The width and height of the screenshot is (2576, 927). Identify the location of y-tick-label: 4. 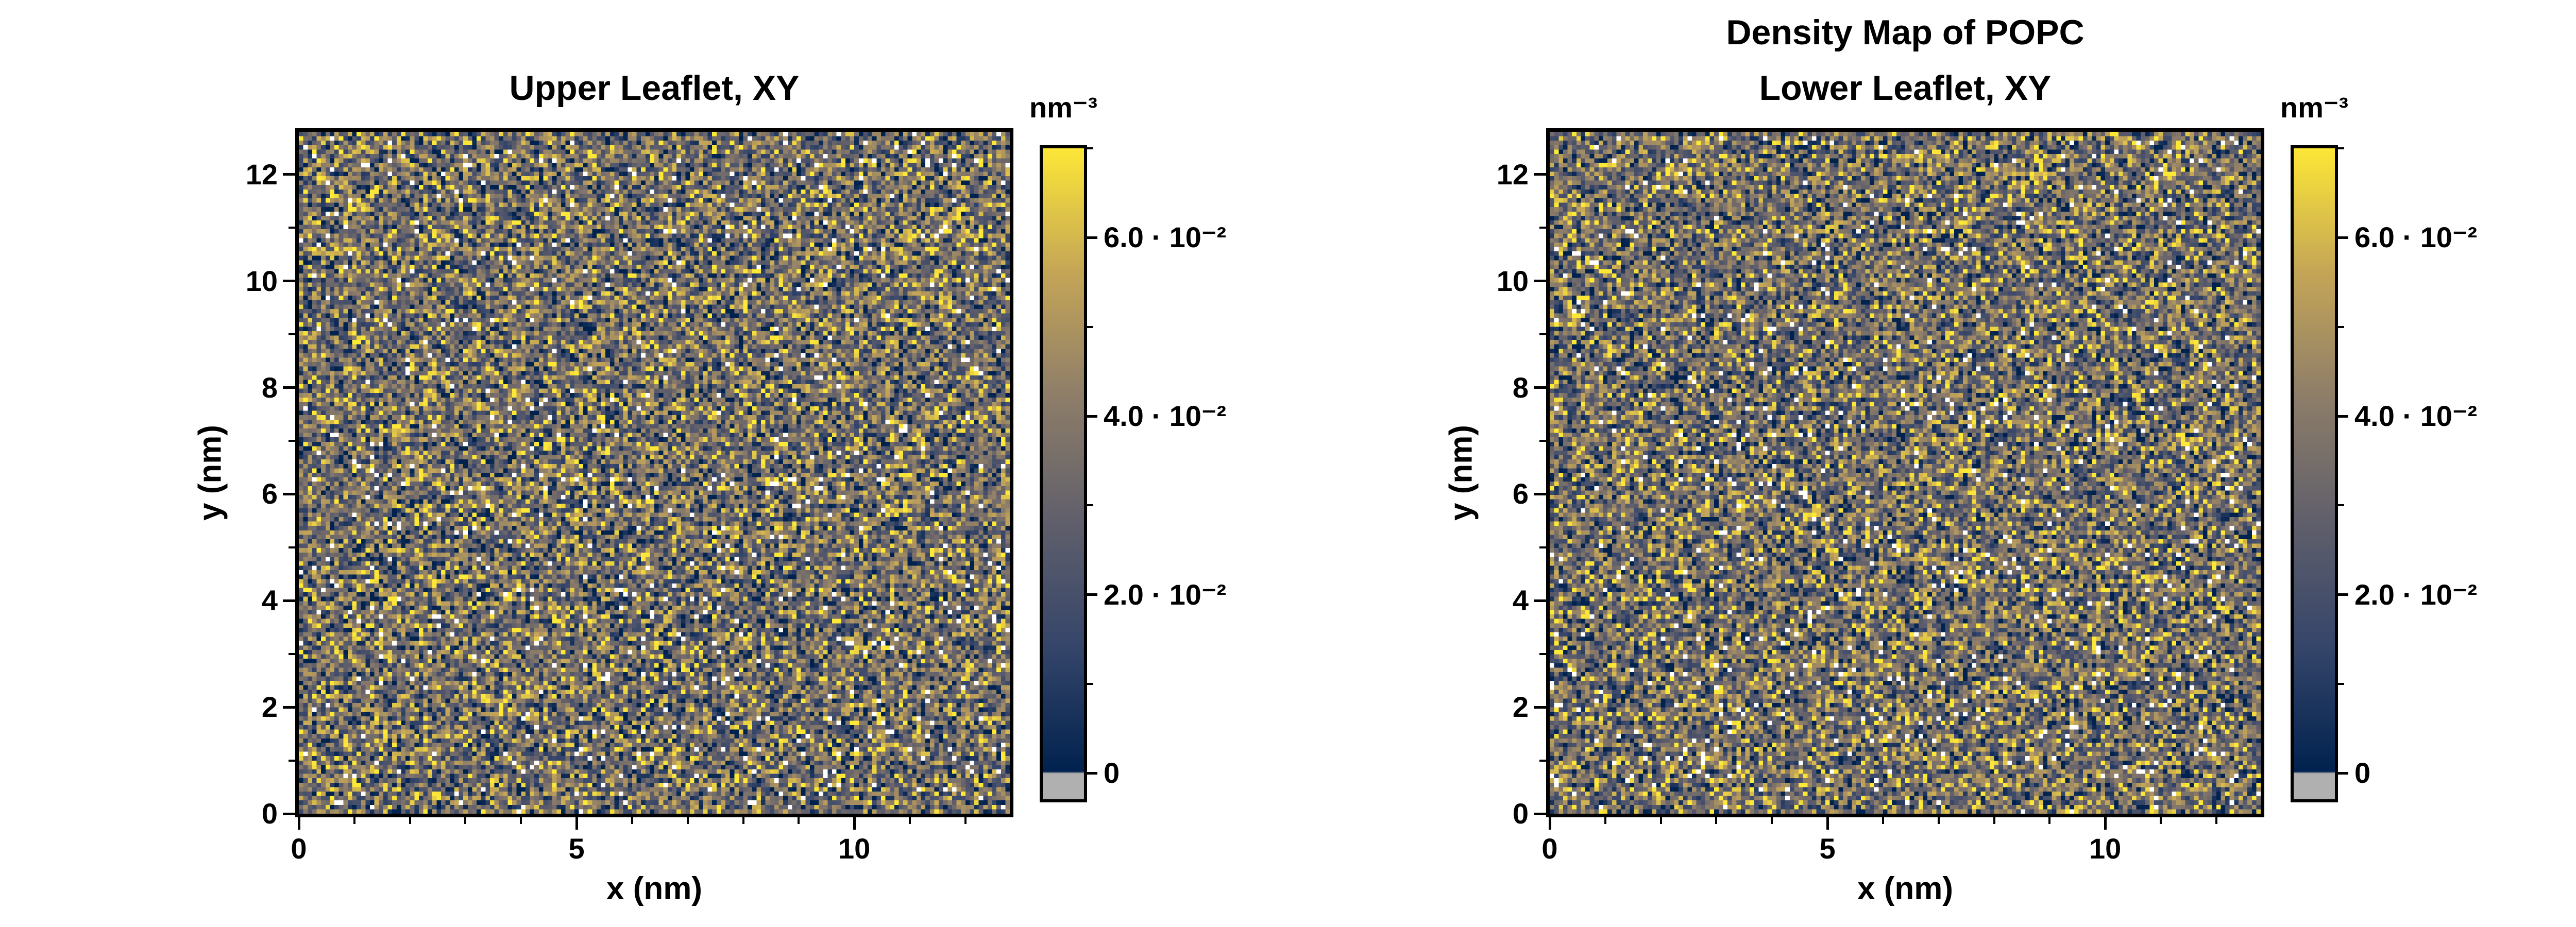
(1520, 600).